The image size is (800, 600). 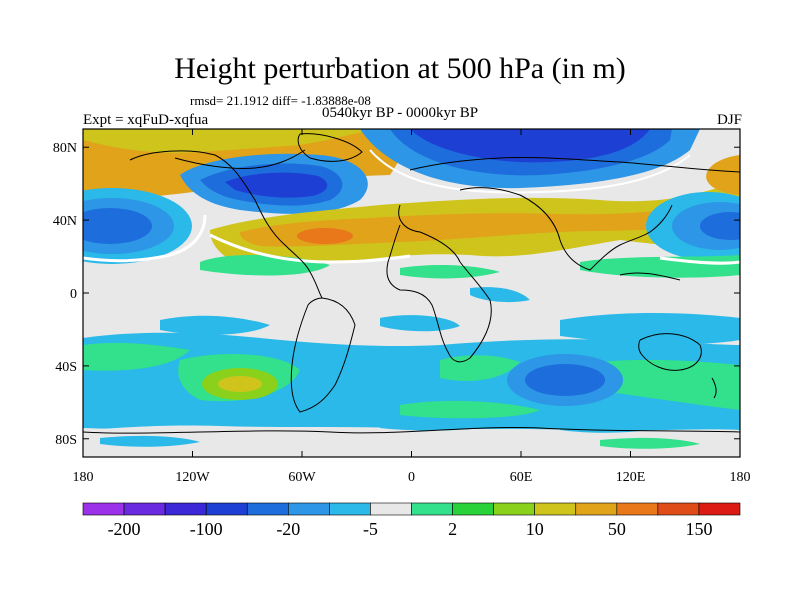 What do you see at coordinates (302, 477) in the screenshot?
I see `lon-tick-label: 60W` at bounding box center [302, 477].